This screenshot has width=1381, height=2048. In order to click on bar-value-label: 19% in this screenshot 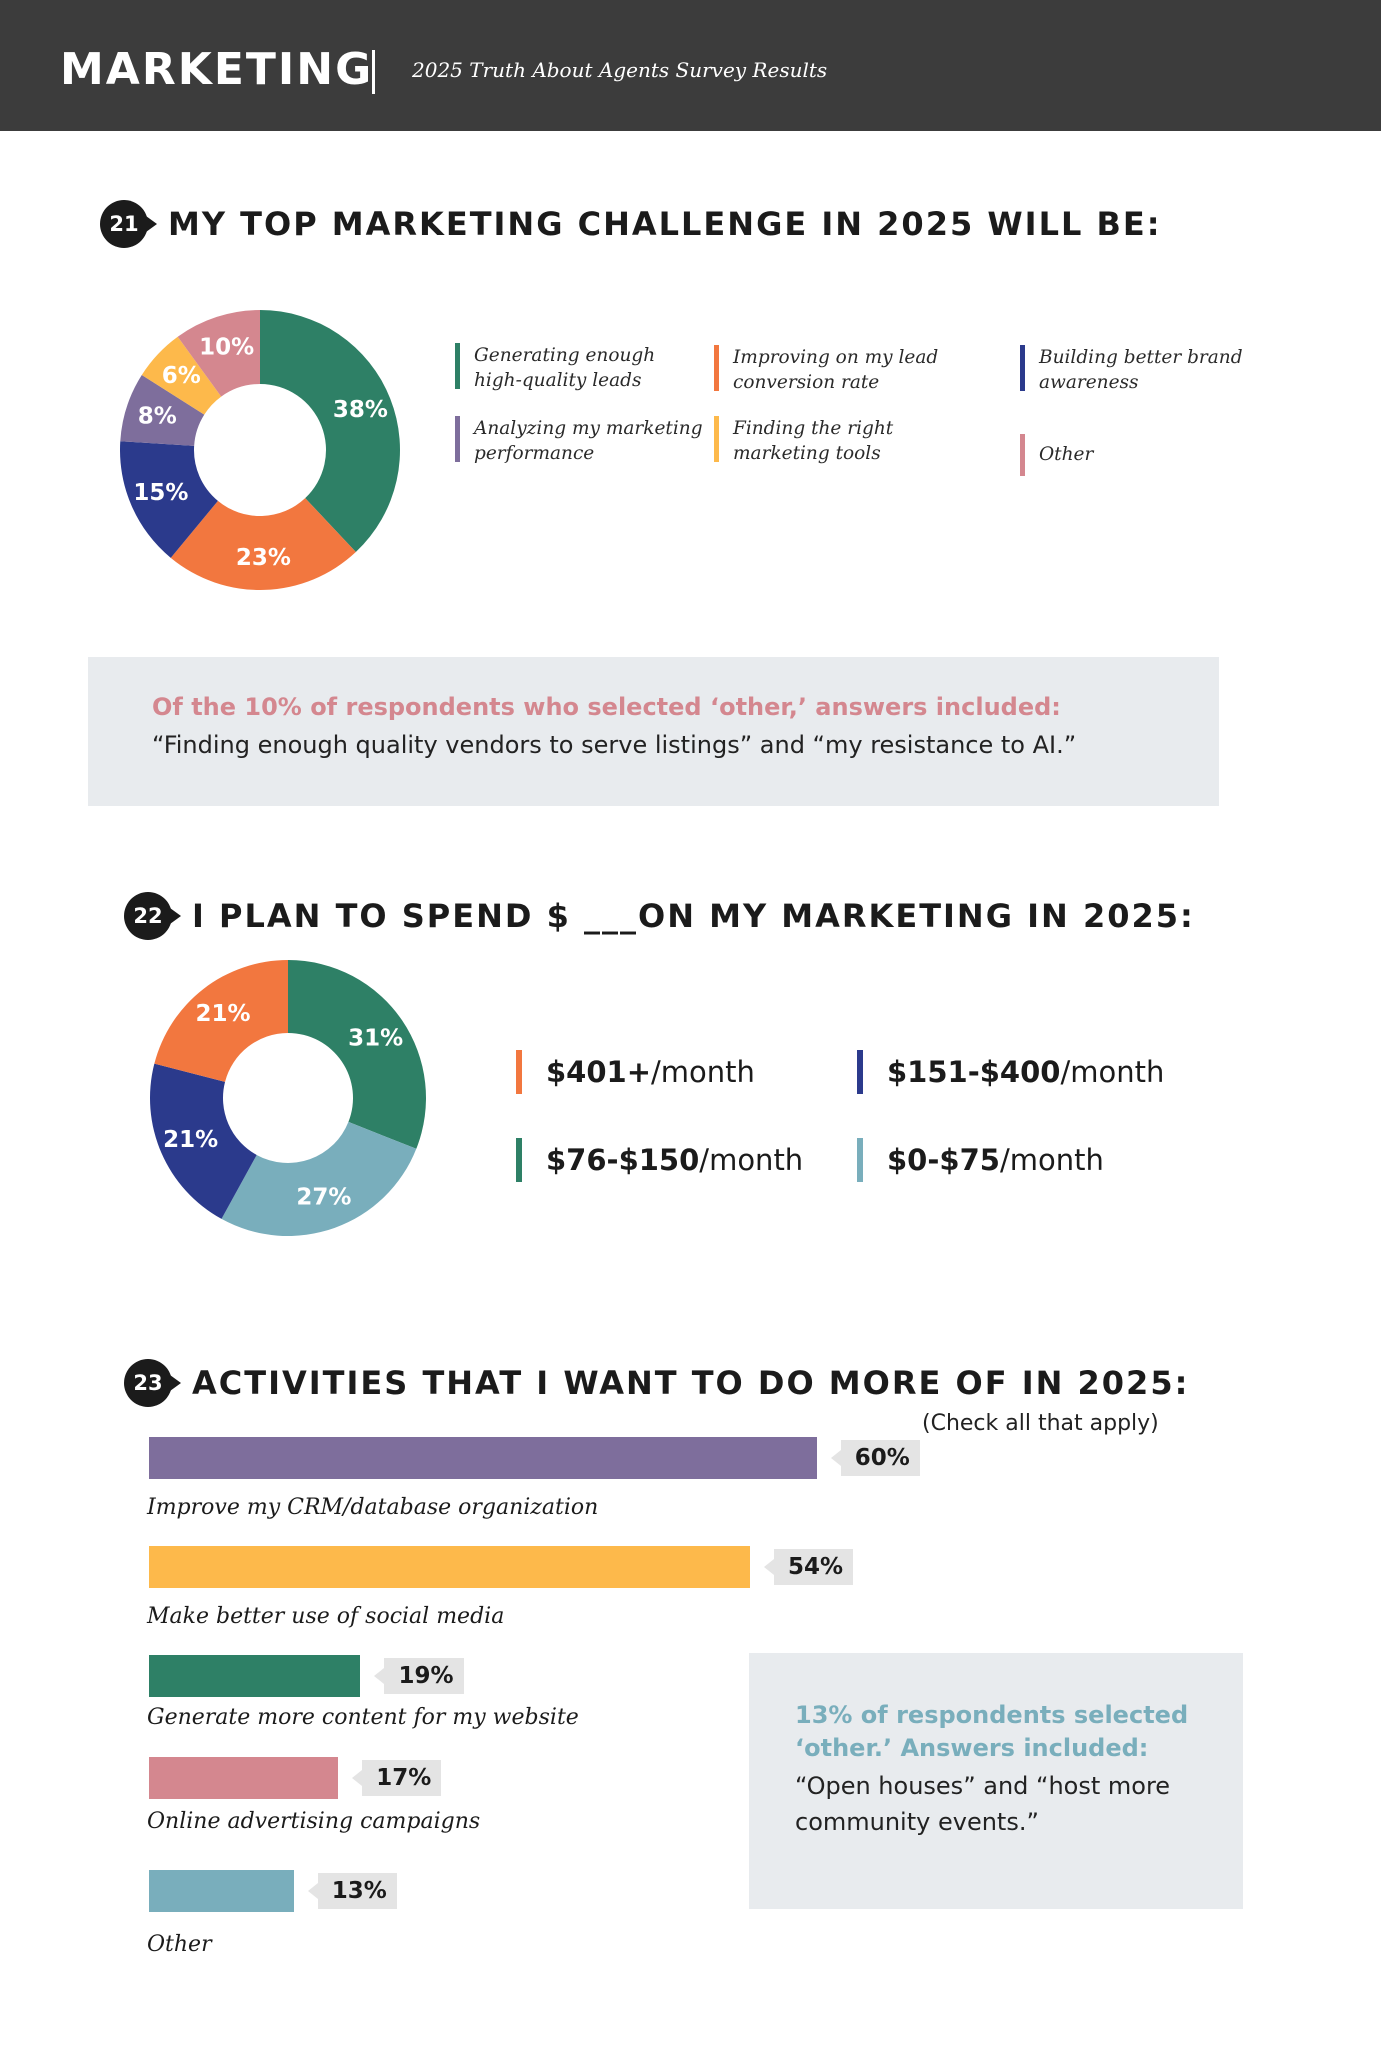, I will do `click(419, 1676)`.